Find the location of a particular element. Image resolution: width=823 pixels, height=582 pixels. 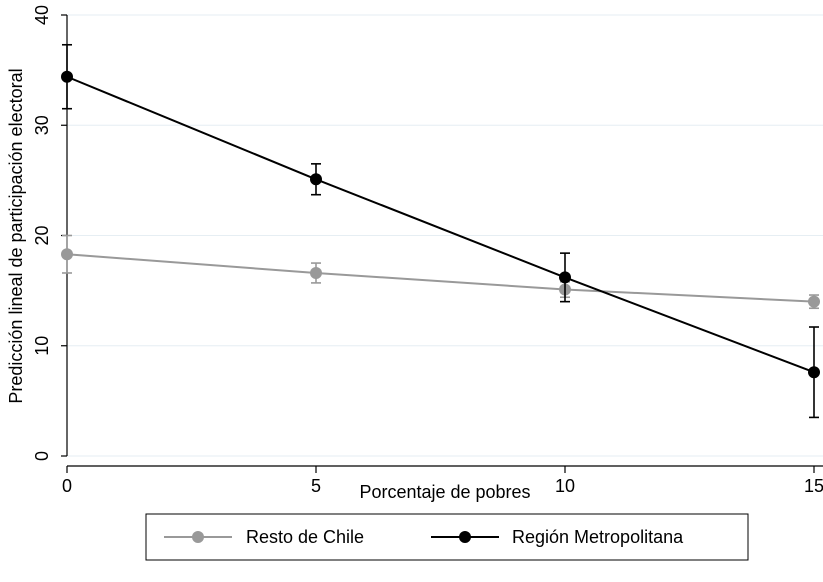

y-tick-label: 20 is located at coordinates (42, 235).